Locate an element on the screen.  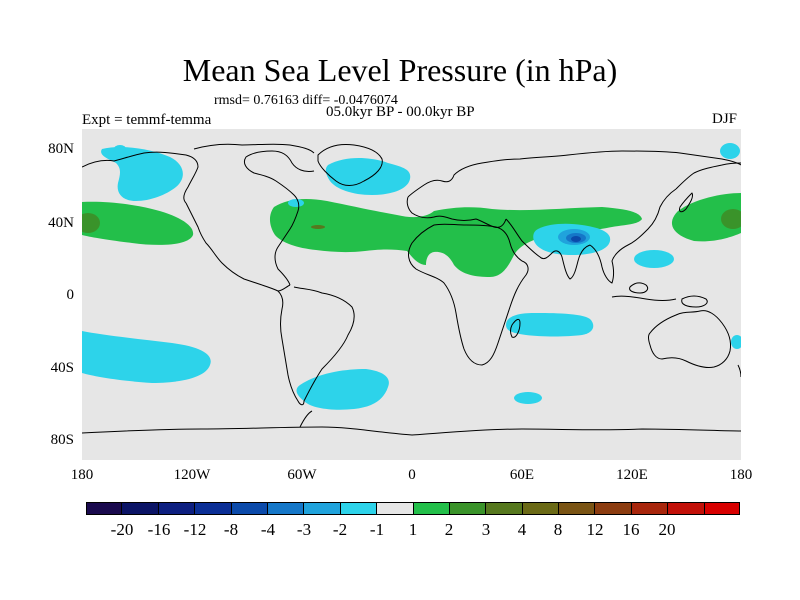
coast-greenland is located at coordinates (350, 165).